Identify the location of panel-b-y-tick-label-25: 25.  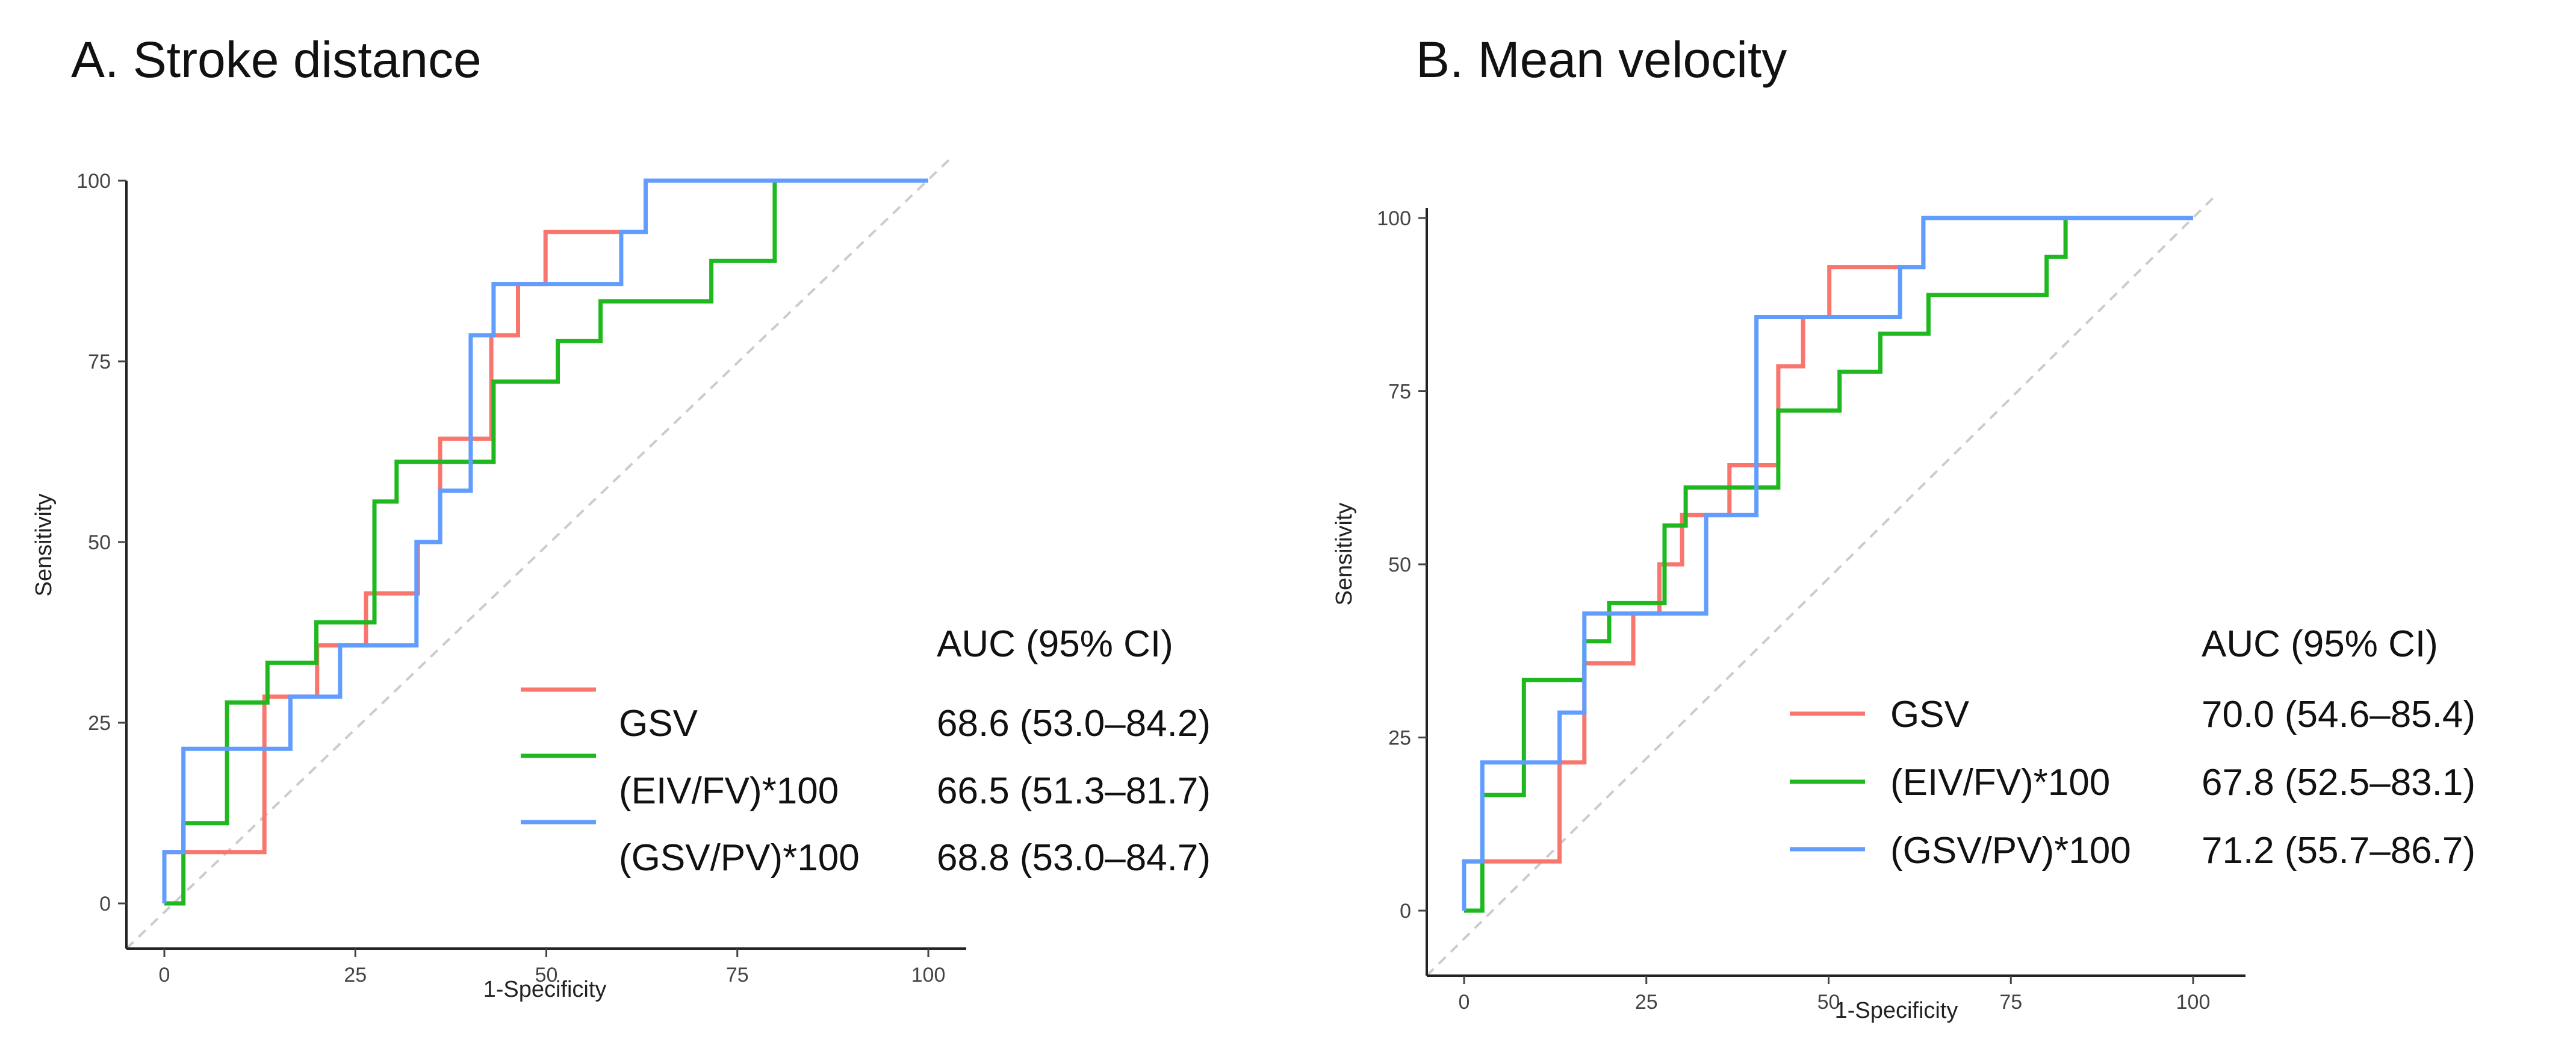
(1399, 739).